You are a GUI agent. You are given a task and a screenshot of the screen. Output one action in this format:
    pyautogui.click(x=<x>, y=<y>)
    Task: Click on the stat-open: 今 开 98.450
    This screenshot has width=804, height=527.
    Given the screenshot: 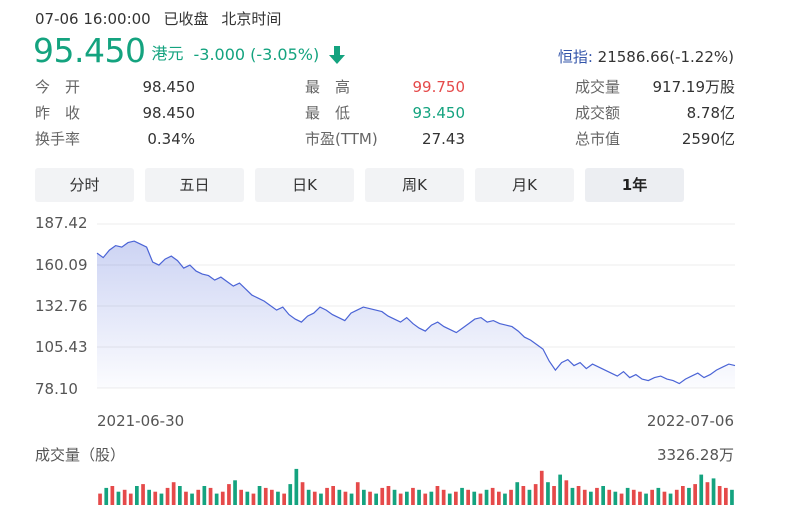 What is the action you would take?
    pyautogui.click(x=115, y=90)
    